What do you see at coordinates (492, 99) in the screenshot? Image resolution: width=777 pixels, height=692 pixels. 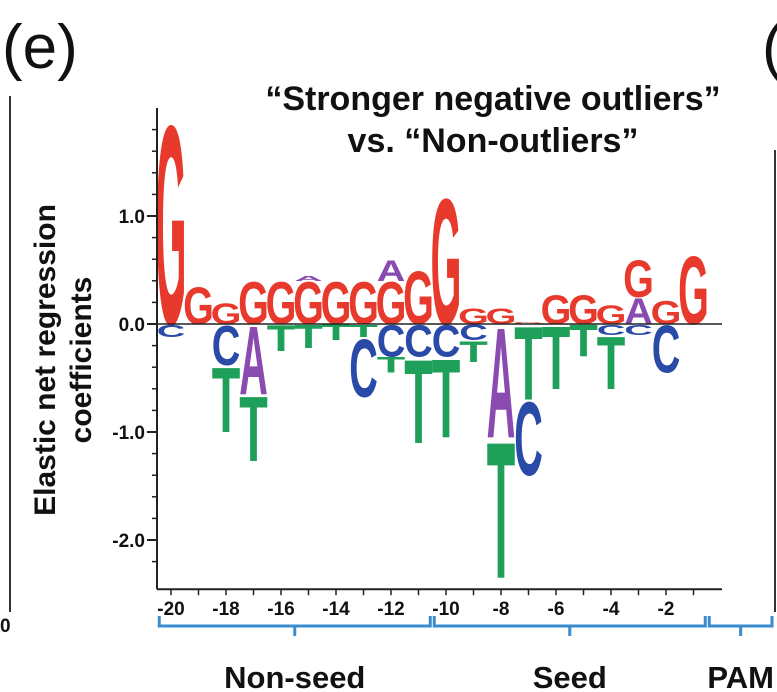 I see `chart-title-line-1: “Stronger negative outliers”` at bounding box center [492, 99].